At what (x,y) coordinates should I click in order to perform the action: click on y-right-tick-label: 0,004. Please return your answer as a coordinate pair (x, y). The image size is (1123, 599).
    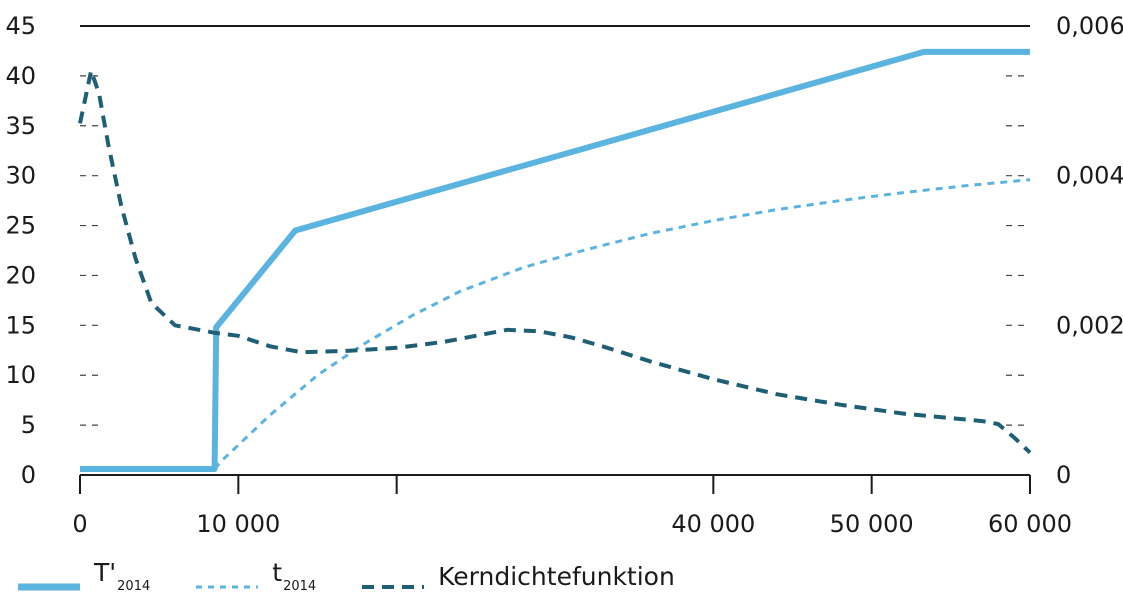
    Looking at the image, I should click on (1089, 176).